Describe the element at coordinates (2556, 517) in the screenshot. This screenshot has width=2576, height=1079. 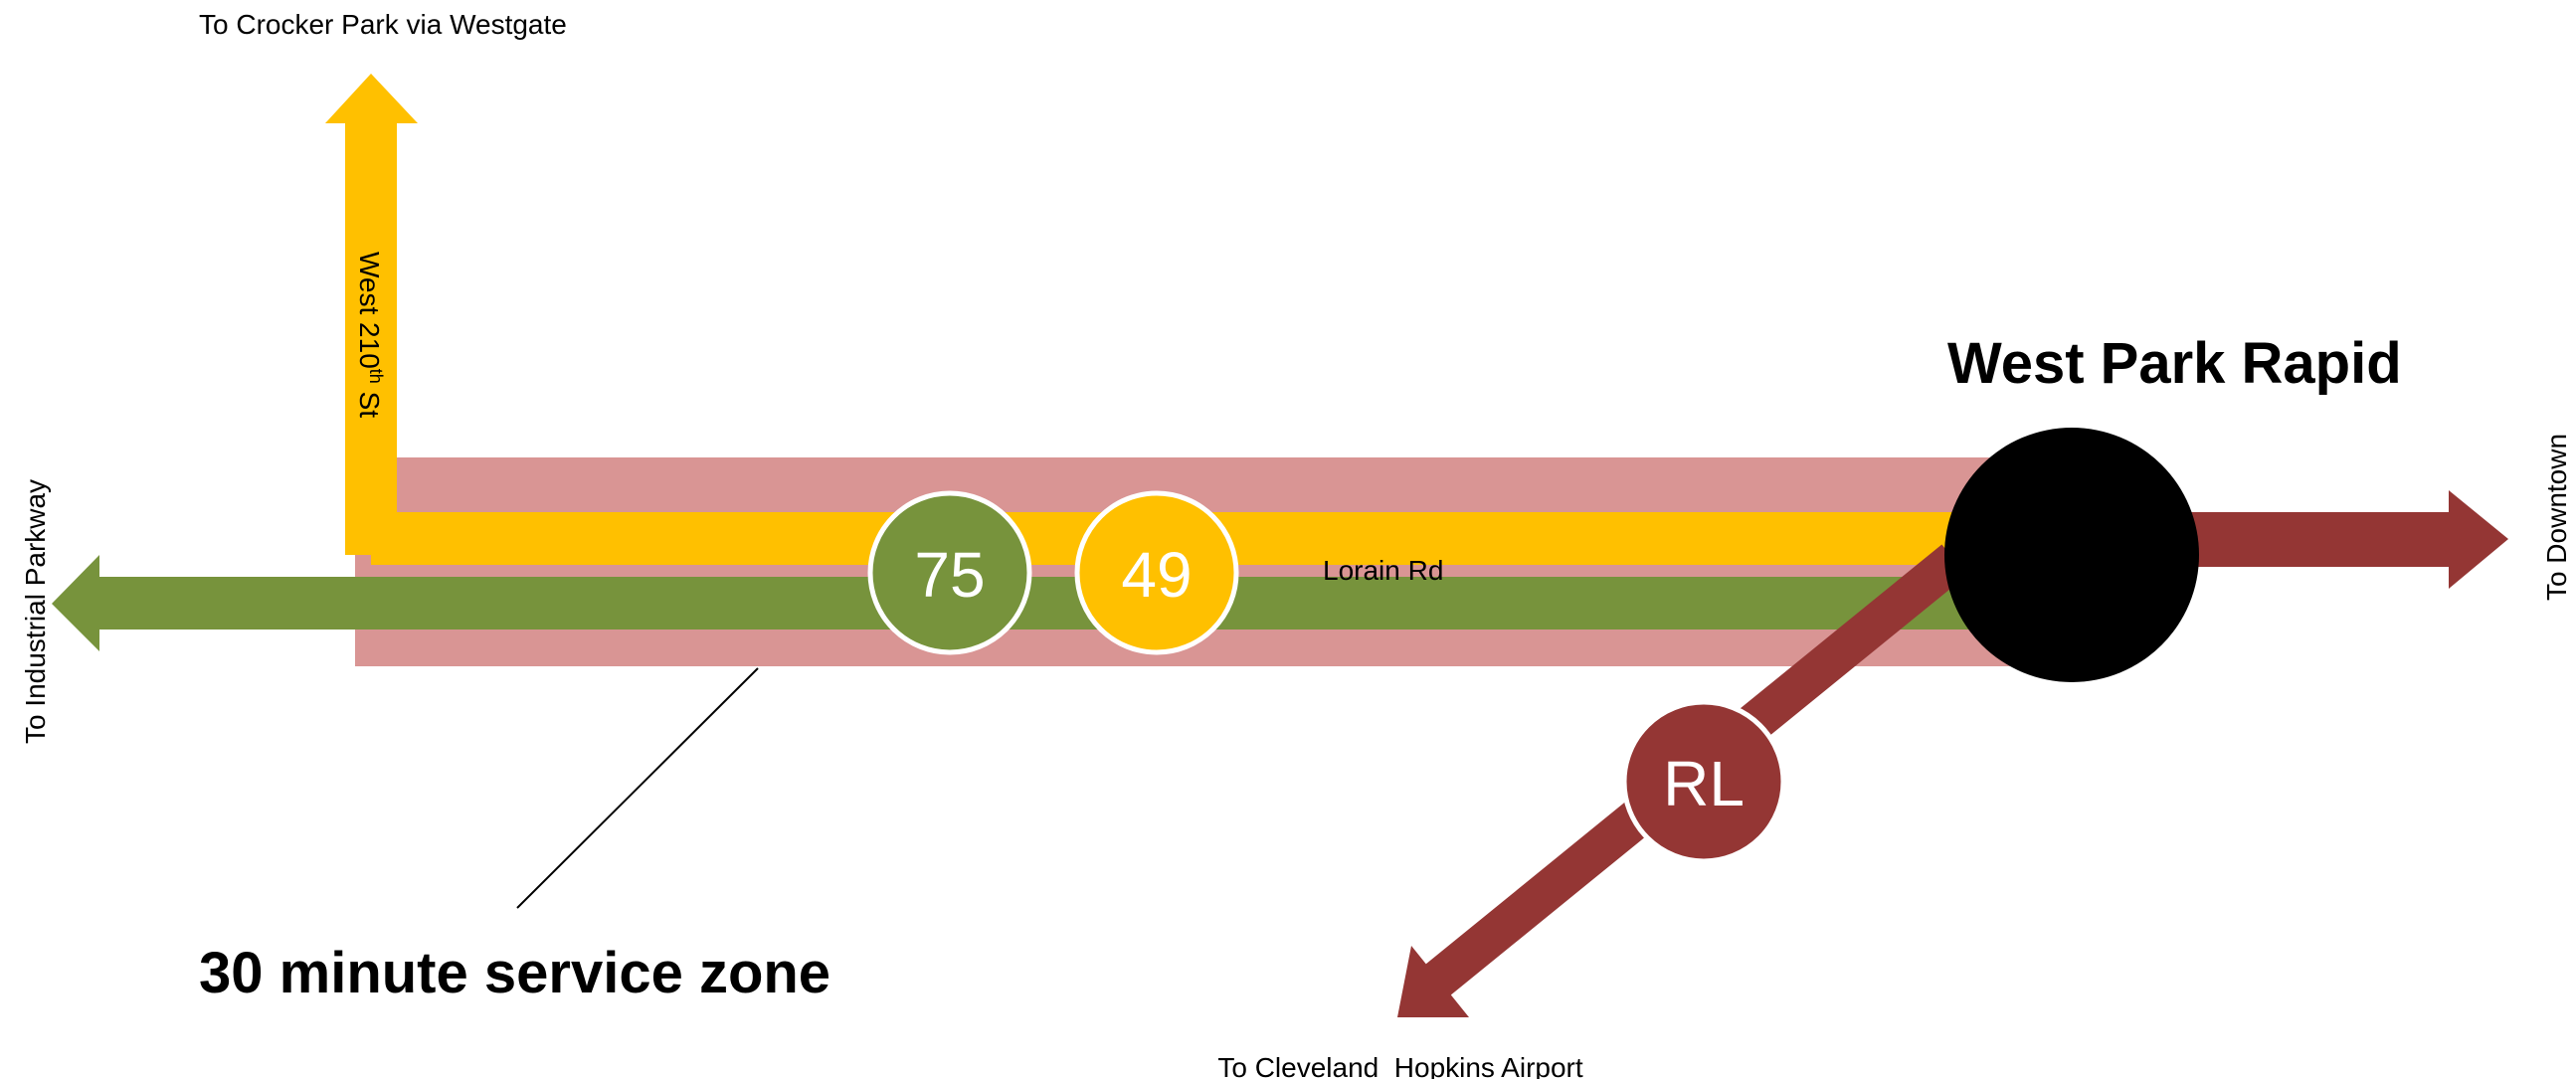
I see `destination-downtown-label: To Downtown` at that location.